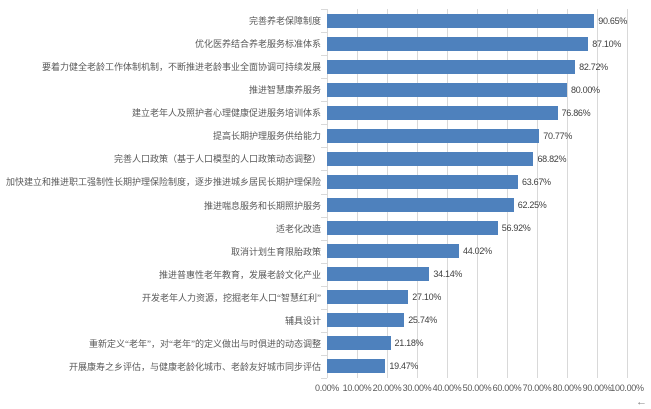 The height and width of the screenshot is (409, 651). What do you see at coordinates (612, 20) in the screenshot?
I see `bar-value-label: 90.65%` at bounding box center [612, 20].